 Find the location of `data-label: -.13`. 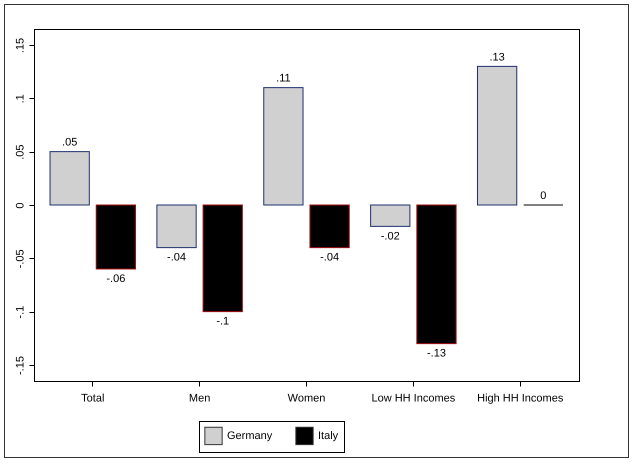

data-label: -.13 is located at coordinates (436, 354).